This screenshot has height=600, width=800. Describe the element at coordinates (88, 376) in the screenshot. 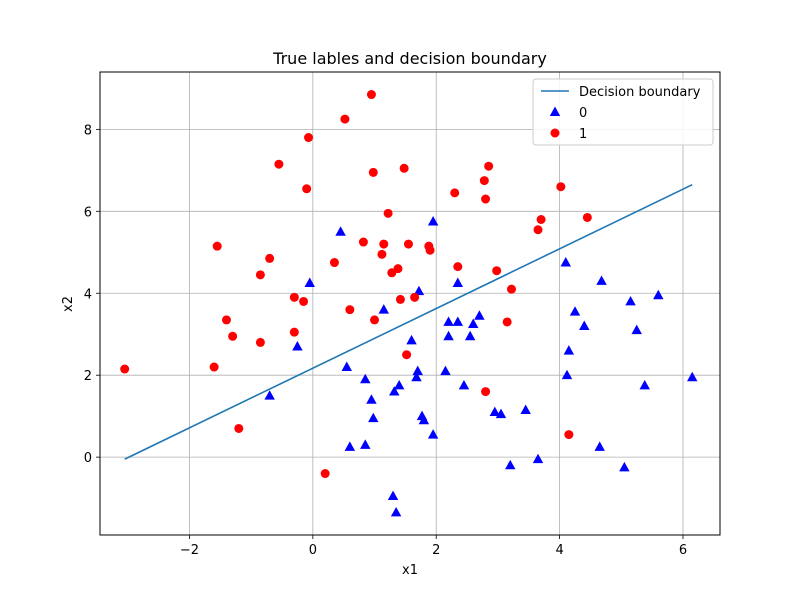

I see `y-tick-label: 2` at that location.